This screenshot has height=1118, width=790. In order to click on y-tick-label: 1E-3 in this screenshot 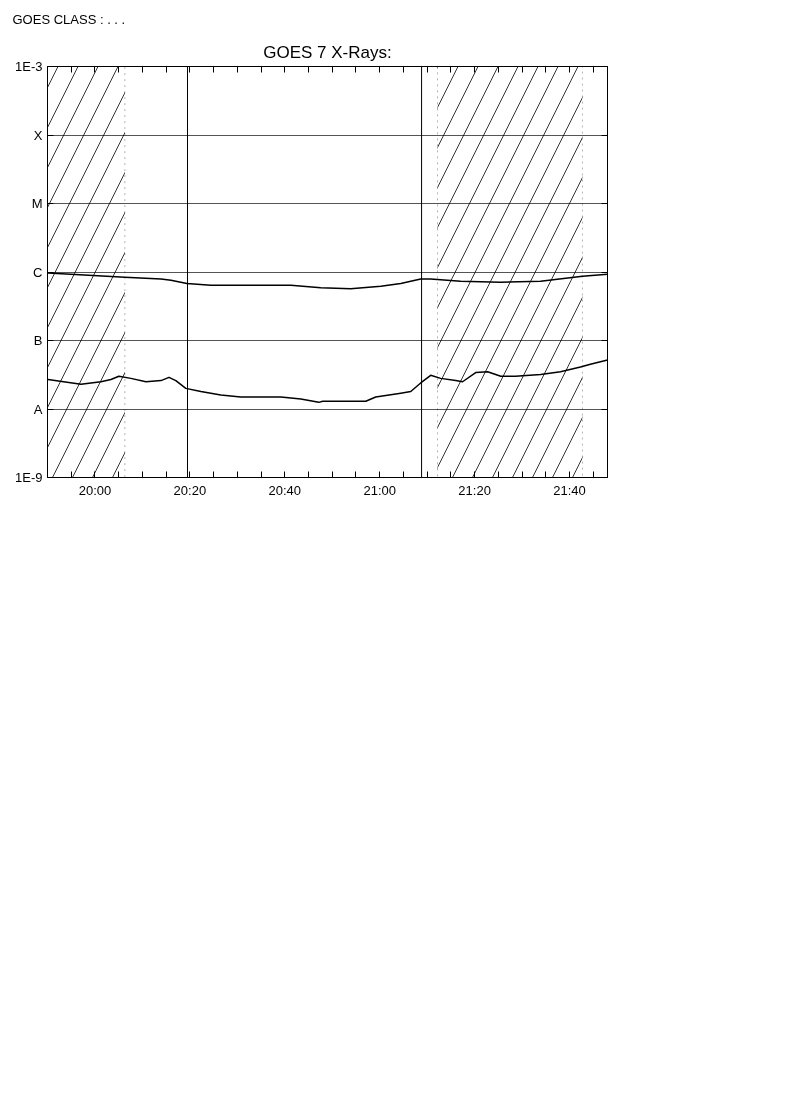, I will do `click(29, 66)`.